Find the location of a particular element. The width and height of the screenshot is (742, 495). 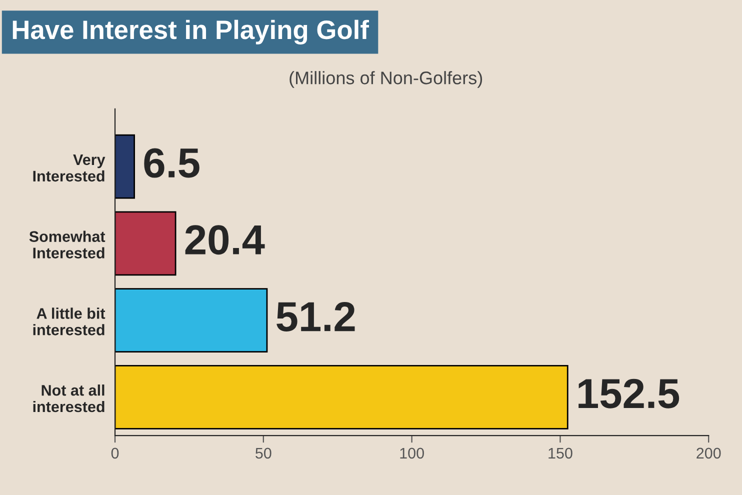

chart-title: Have Interest in Playing Golf is located at coordinates (190, 32).